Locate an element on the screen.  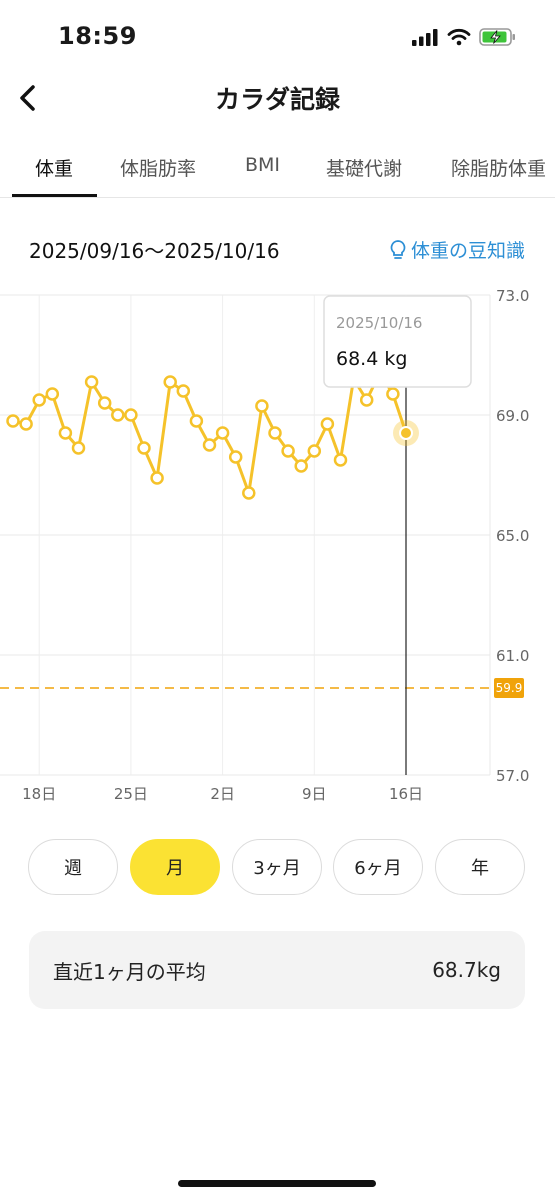
period-3months-button: 3ヶ月 is located at coordinates (277, 867).